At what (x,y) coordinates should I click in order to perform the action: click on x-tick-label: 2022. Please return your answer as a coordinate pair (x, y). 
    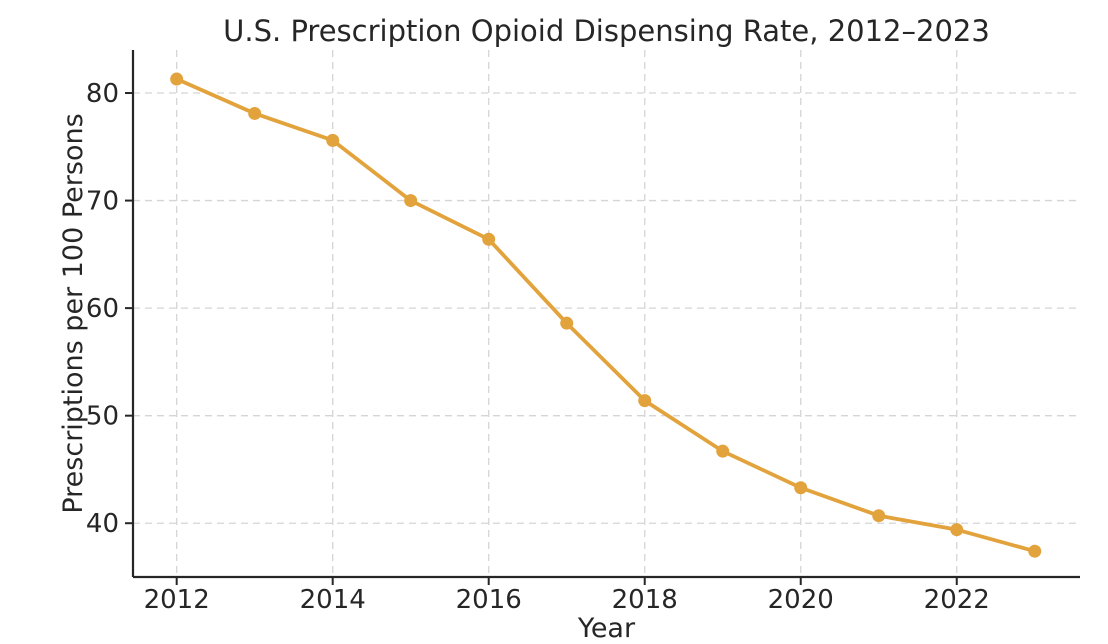
    Looking at the image, I should click on (957, 600).